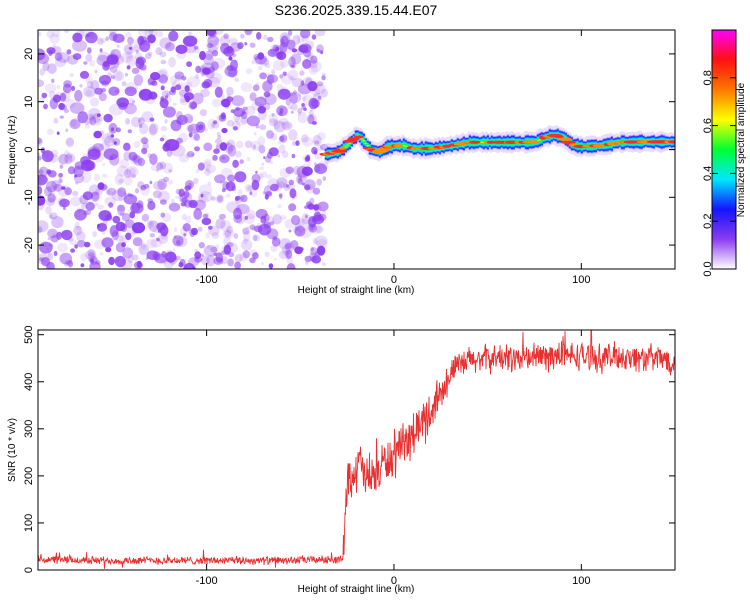  I want to click on colorbar-gradient, so click(724, 149).